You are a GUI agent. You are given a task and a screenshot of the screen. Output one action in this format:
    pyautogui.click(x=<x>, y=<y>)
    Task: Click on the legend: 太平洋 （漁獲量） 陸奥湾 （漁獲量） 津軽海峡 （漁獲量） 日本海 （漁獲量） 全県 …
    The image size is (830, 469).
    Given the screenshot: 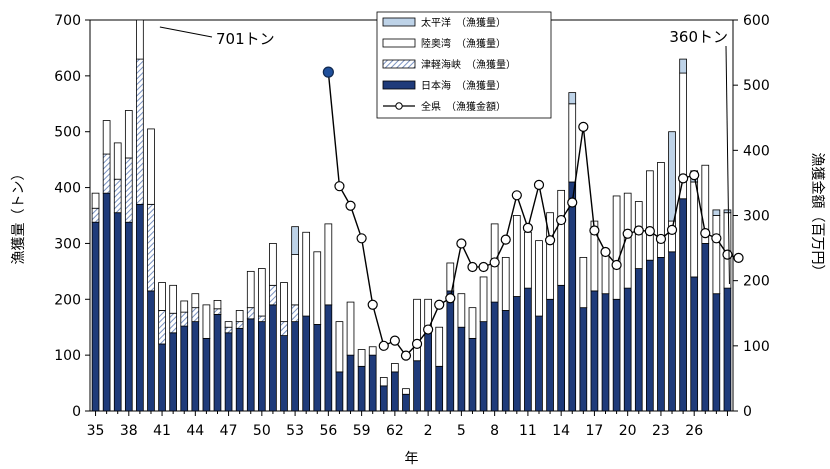 What is the action you would take?
    pyautogui.click(x=464, y=65)
    